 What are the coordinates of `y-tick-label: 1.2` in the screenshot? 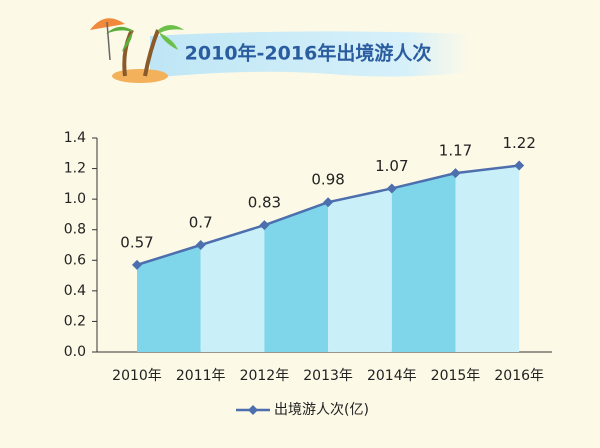 It's located at (75, 169).